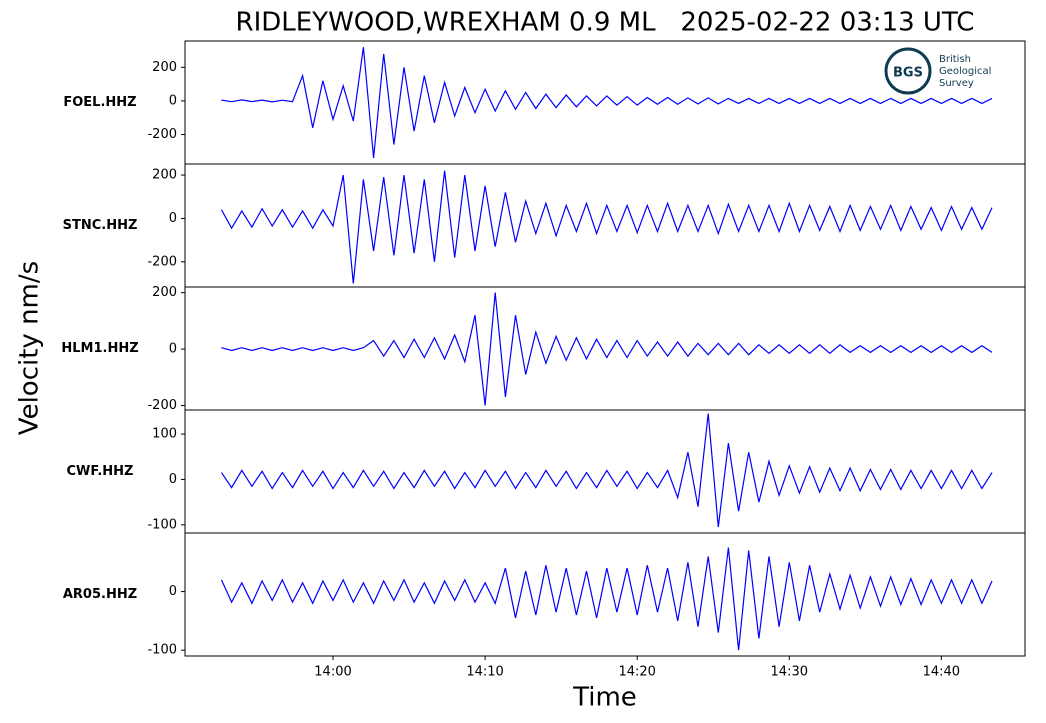 The height and width of the screenshot is (723, 1046). Describe the element at coordinates (941, 672) in the screenshot. I see `x-tick-label: 14:40` at that location.